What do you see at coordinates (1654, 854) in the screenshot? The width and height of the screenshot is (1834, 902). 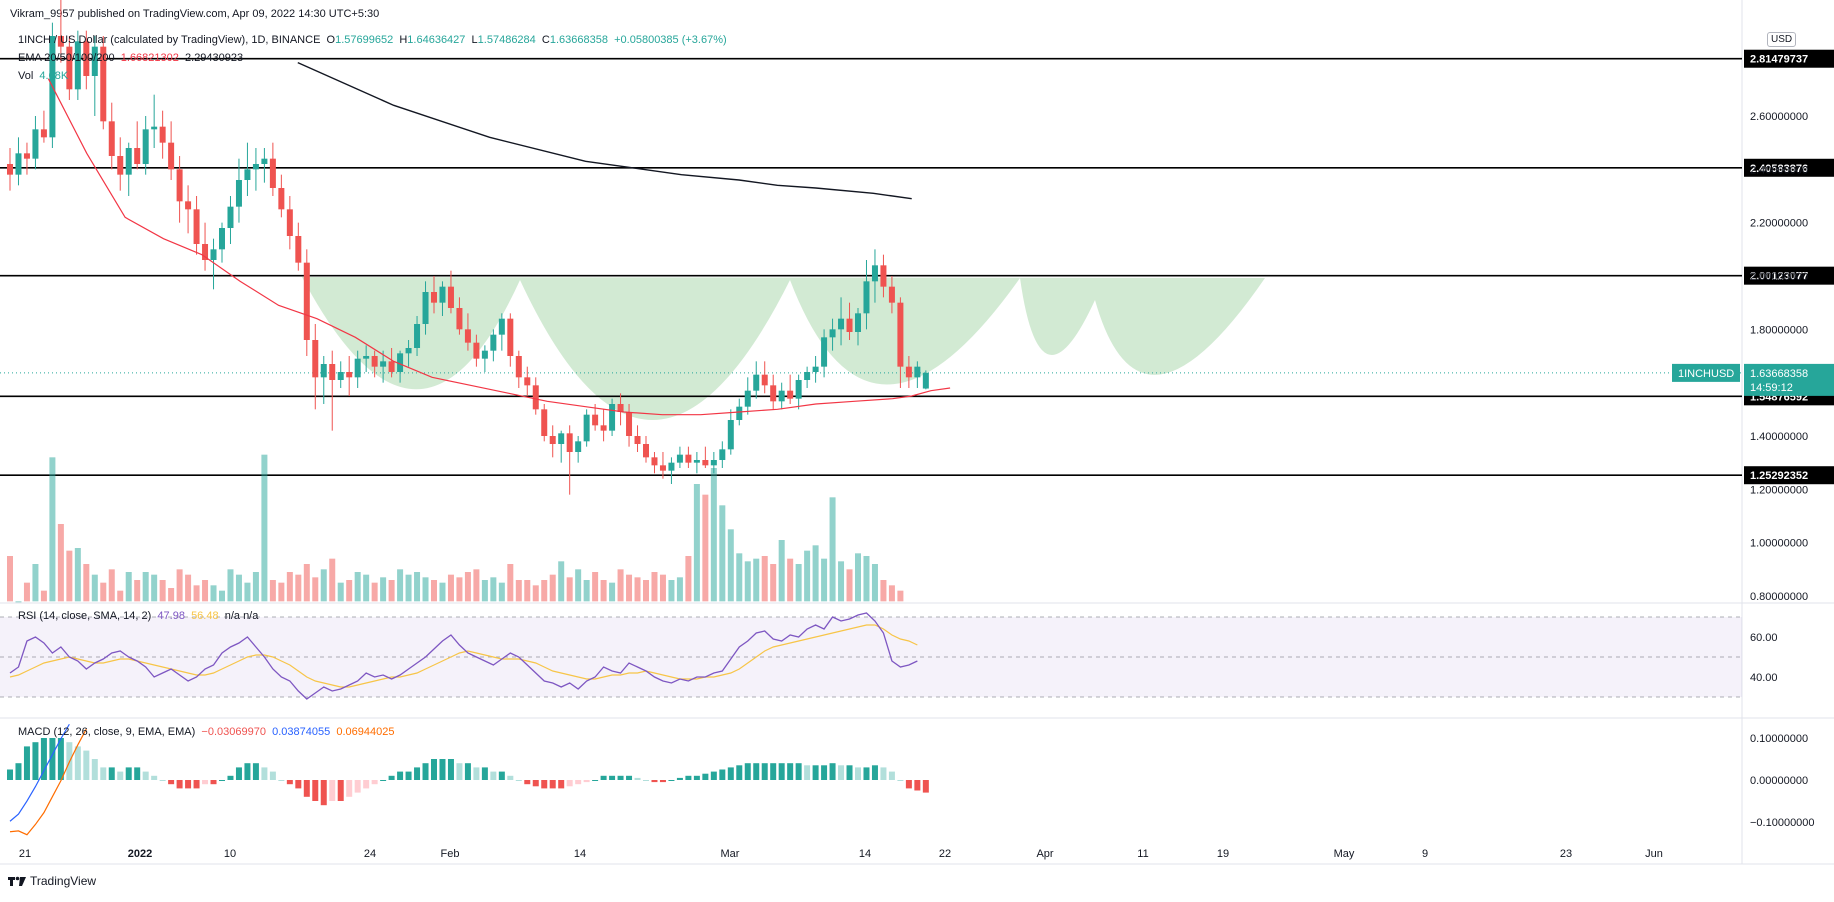 I see `time-tick-label: Jun` at bounding box center [1654, 854].